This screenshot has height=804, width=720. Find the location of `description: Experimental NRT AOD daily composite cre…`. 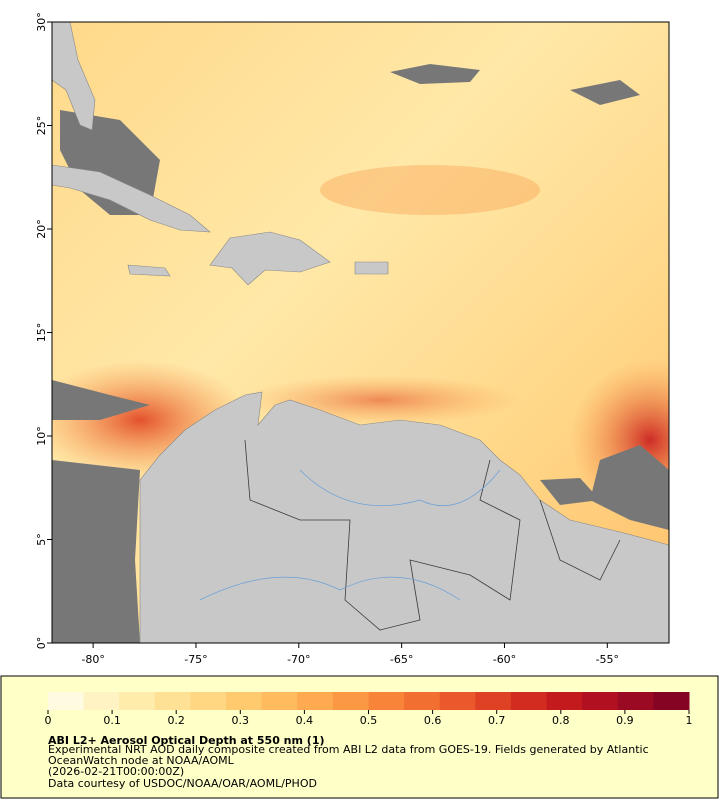

description: Experimental NRT AOD daily composite cre… is located at coordinates (348, 755).